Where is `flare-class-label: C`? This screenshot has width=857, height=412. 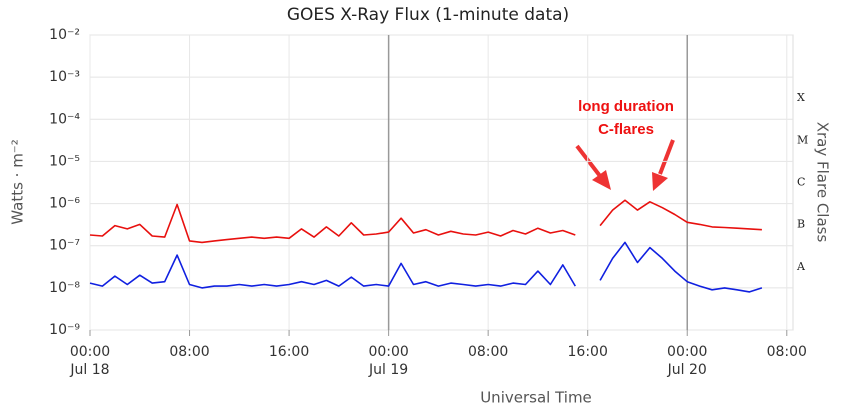 flare-class-label: C is located at coordinates (801, 182).